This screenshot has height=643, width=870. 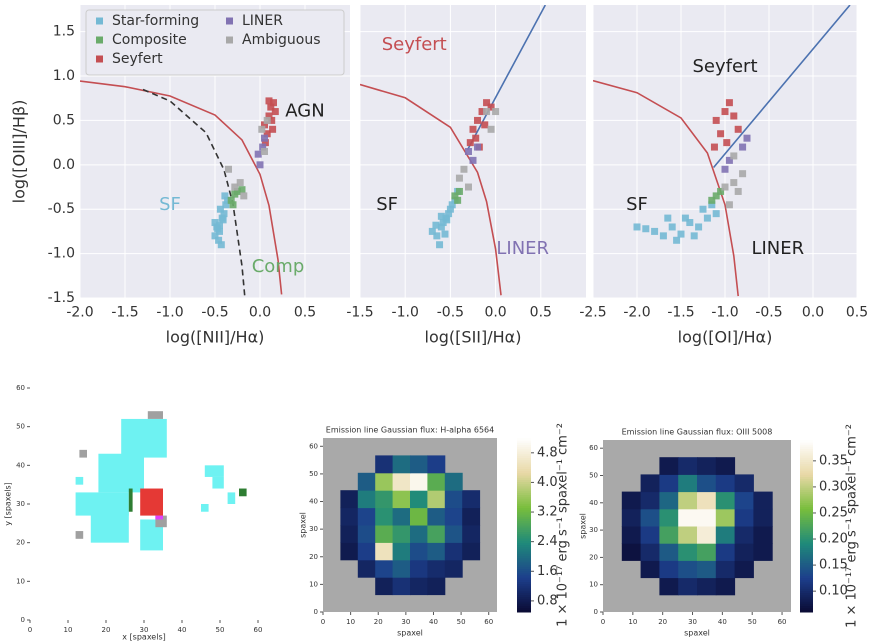 I want to click on x-tick-label: 10, so click(x=350, y=622).